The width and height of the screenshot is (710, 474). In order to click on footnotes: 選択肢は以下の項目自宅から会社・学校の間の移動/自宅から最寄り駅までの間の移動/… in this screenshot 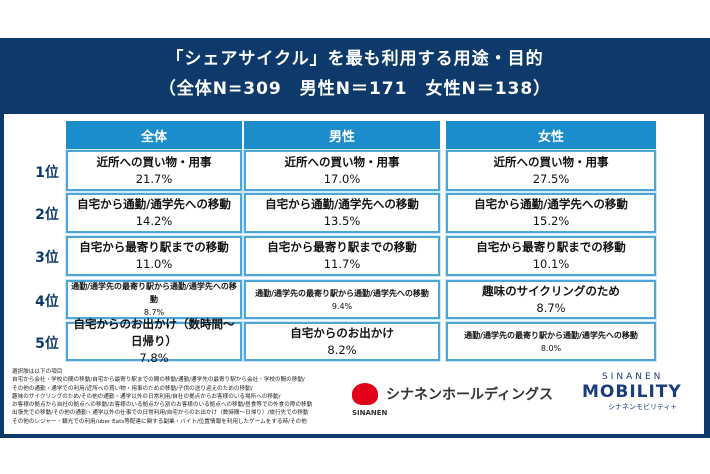, I will do `click(182, 397)`.